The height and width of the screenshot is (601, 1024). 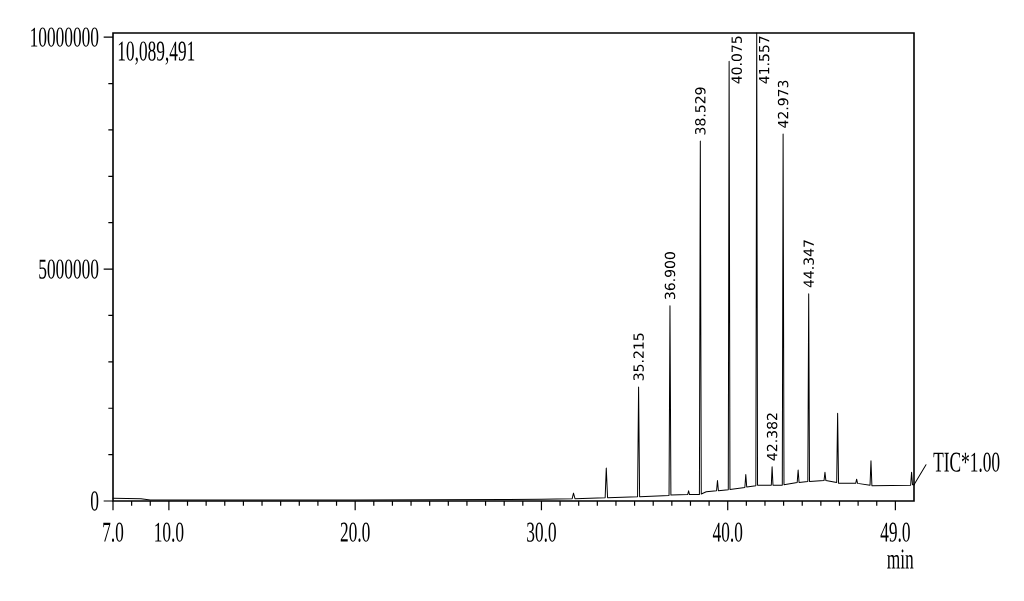 What do you see at coordinates (169, 532) in the screenshot?
I see `x-tick-label: 10.0` at bounding box center [169, 532].